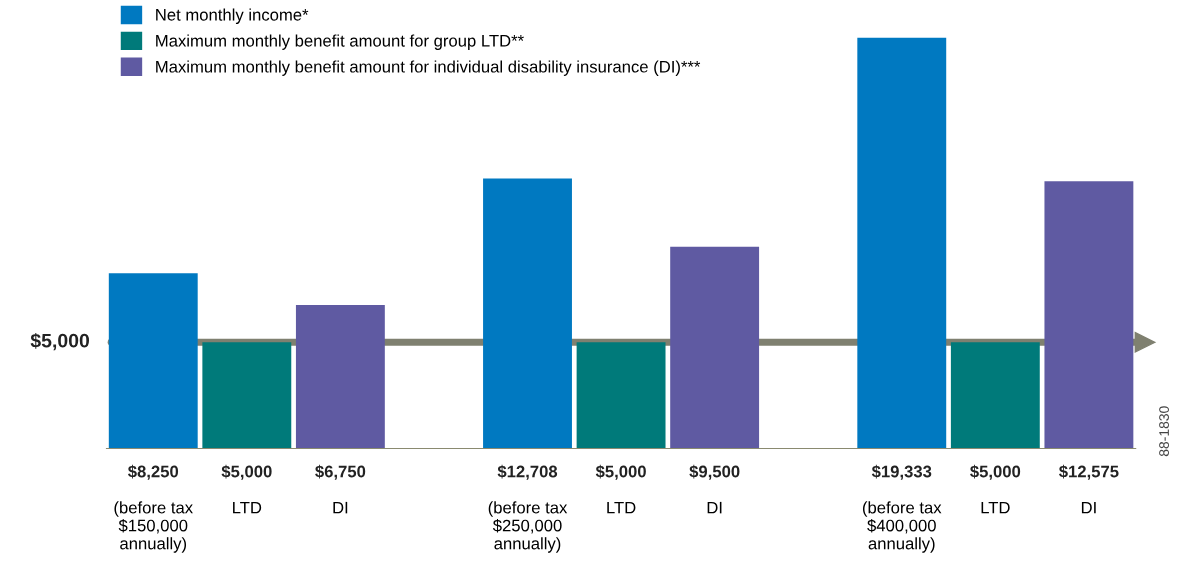  Describe the element at coordinates (340, 472) in the screenshot. I see `data-label: $6,750` at that location.